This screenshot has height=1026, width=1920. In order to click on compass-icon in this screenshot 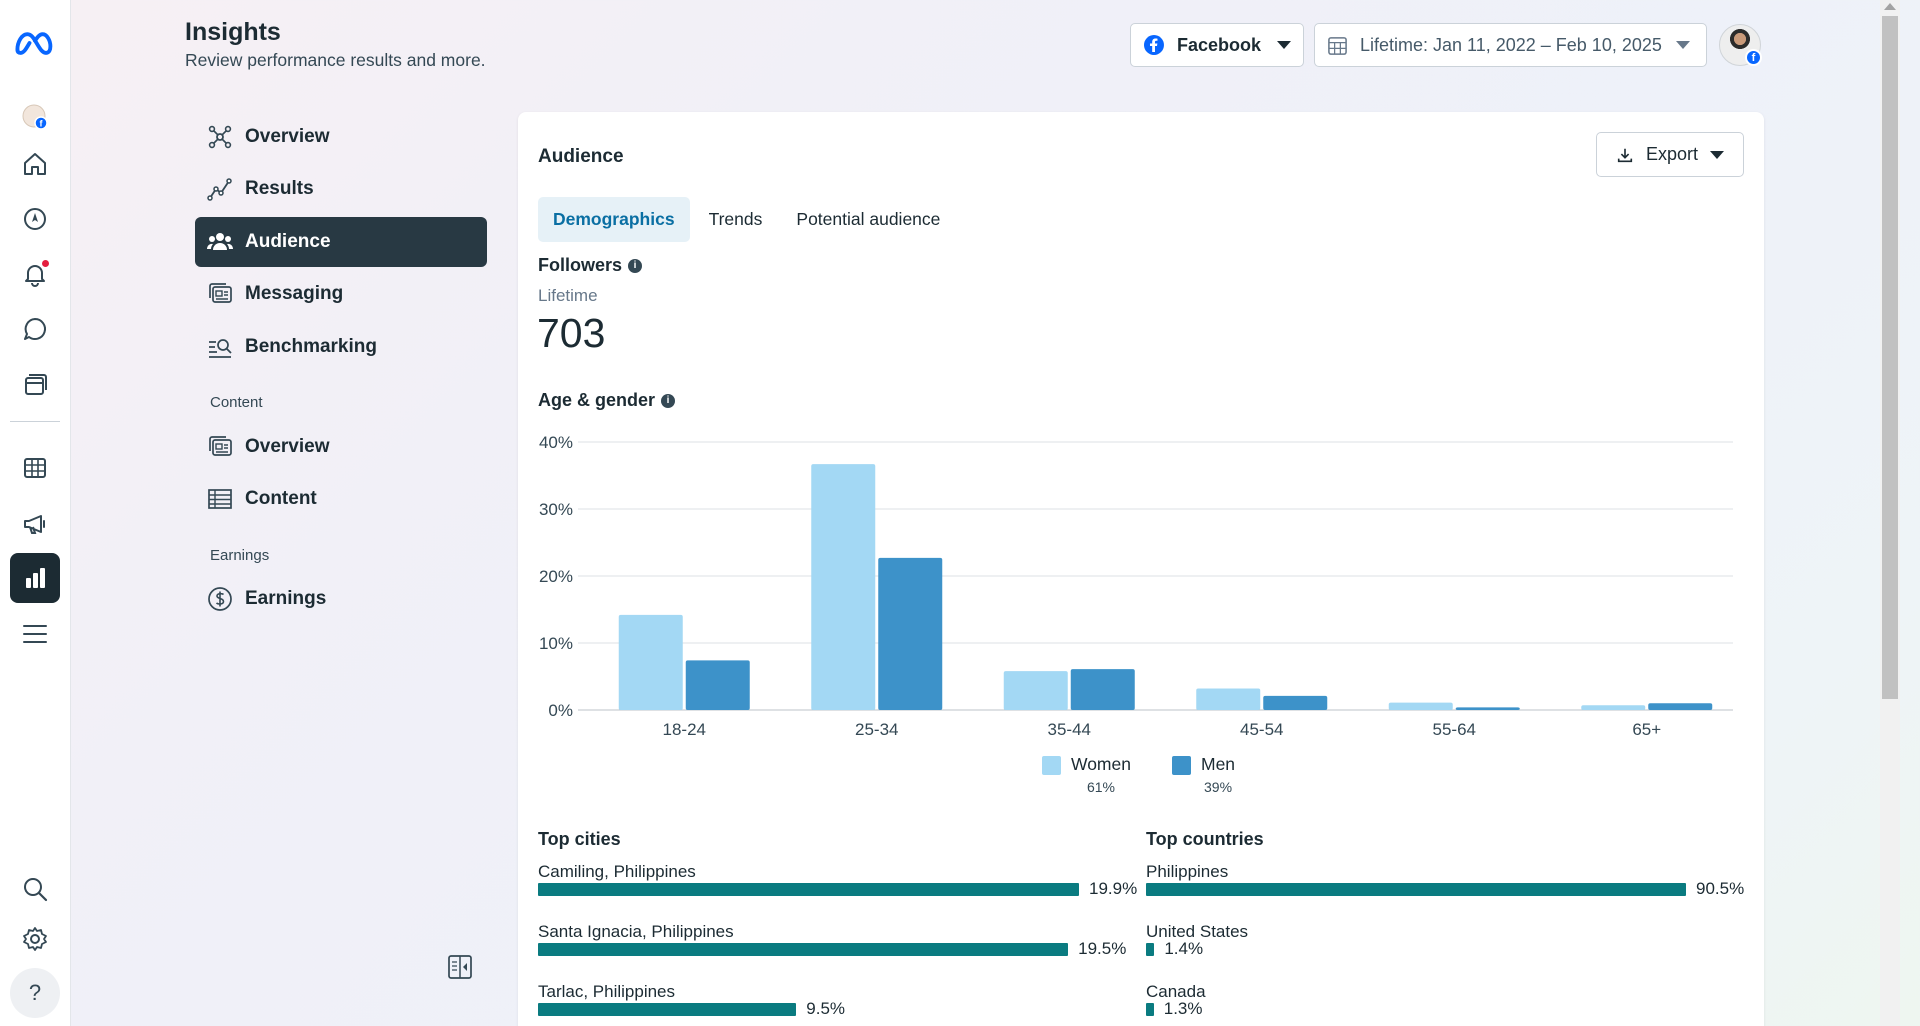, I will do `click(35, 219)`.